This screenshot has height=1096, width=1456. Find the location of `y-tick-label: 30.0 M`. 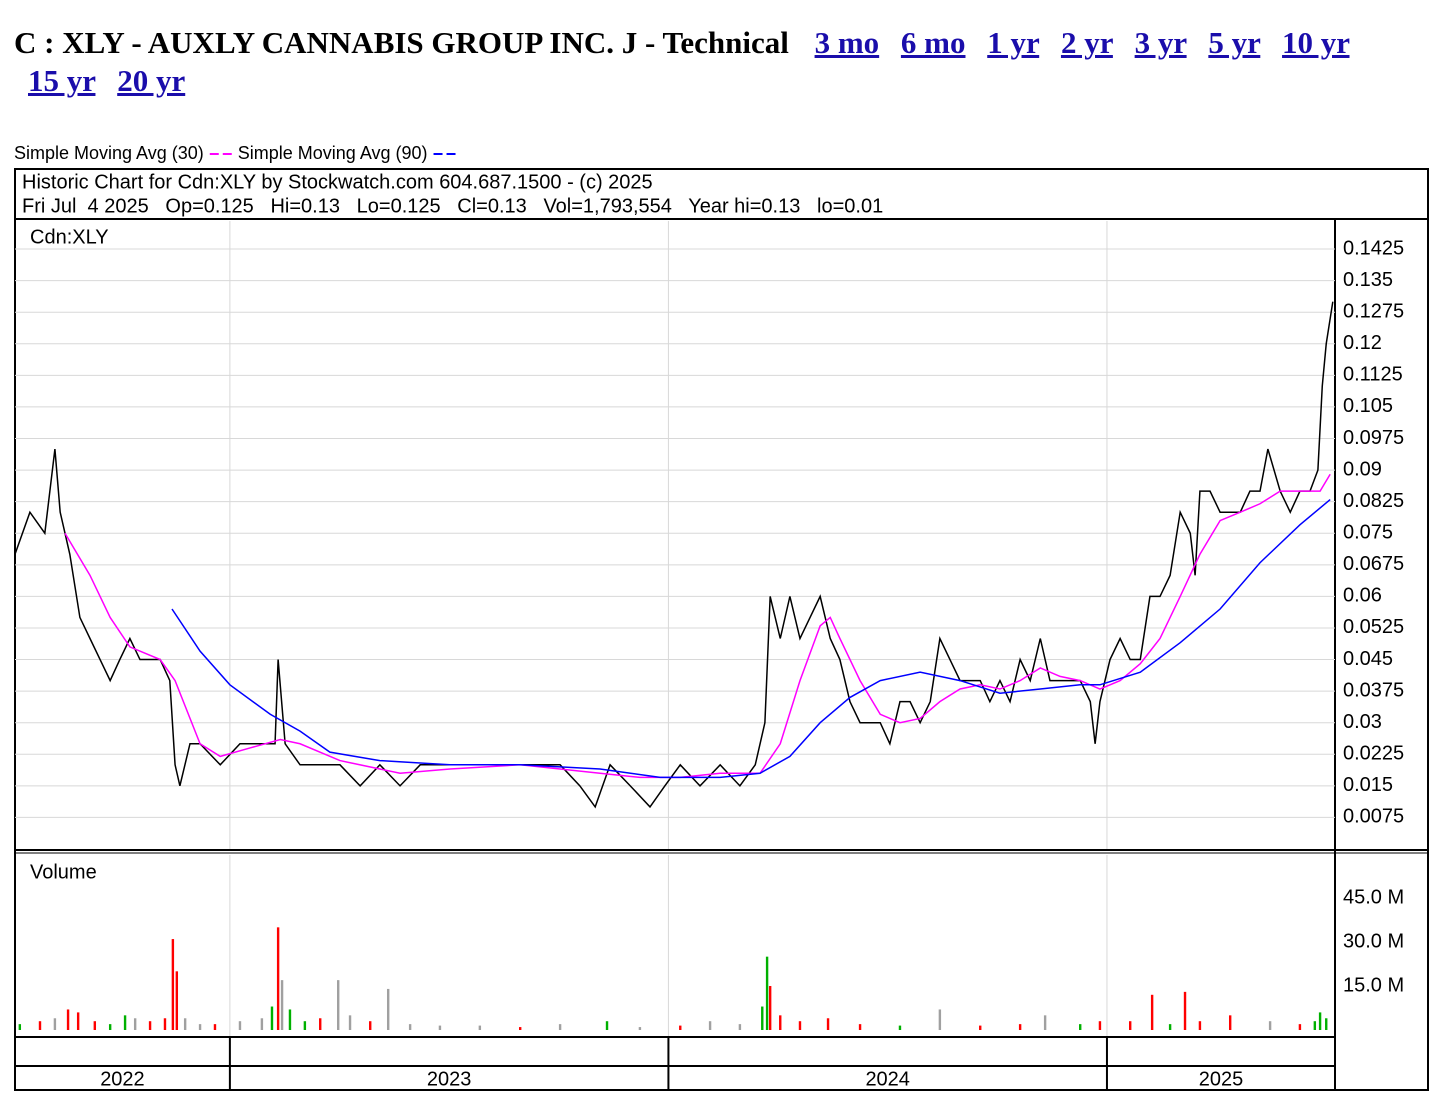

y-tick-label: 30.0 M is located at coordinates (1373, 941).